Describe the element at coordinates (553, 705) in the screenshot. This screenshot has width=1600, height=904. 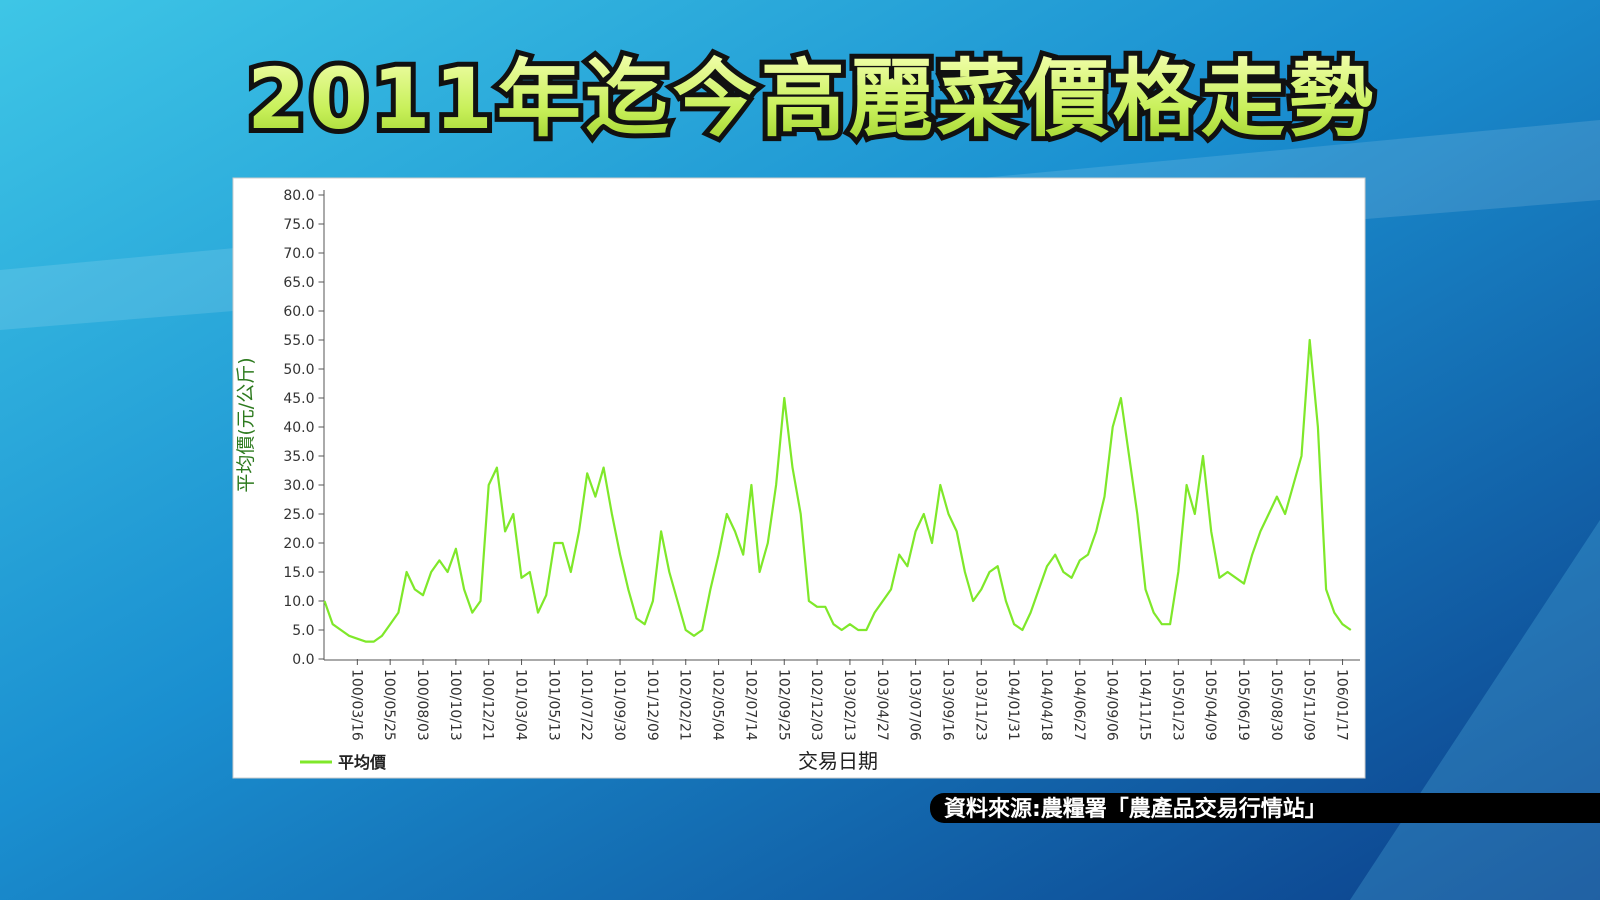
I see `x-tick-label: 101/05/13` at that location.